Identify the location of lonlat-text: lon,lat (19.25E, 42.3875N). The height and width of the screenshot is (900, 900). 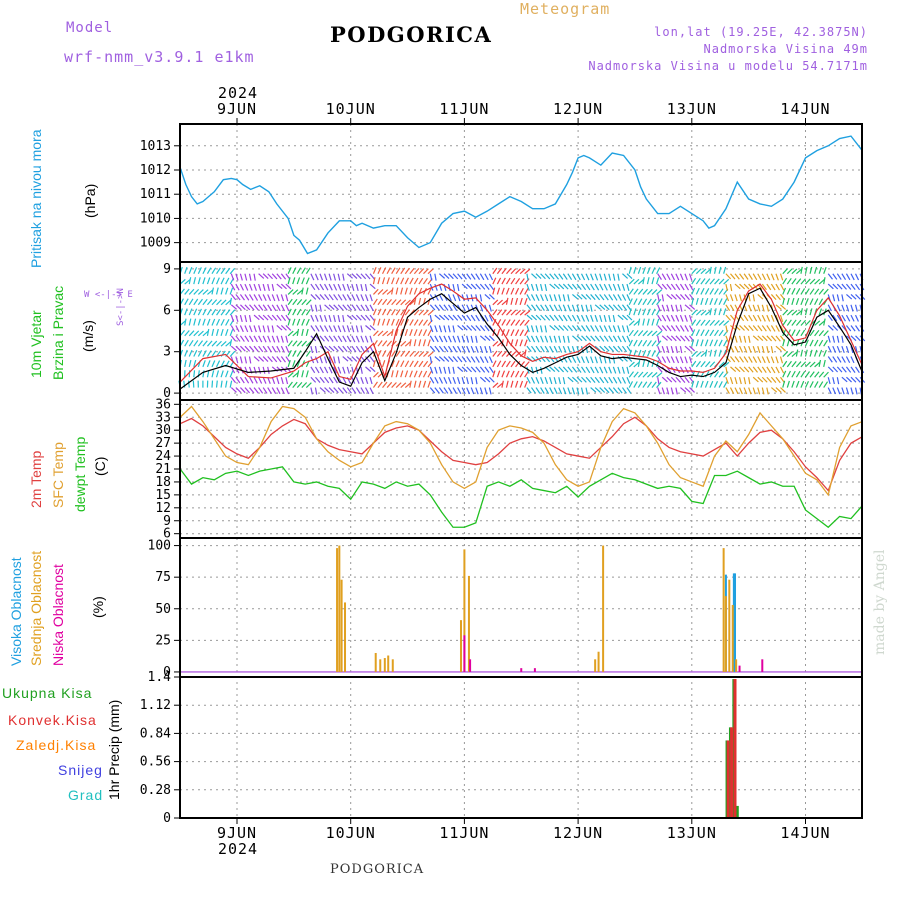
(761, 32).